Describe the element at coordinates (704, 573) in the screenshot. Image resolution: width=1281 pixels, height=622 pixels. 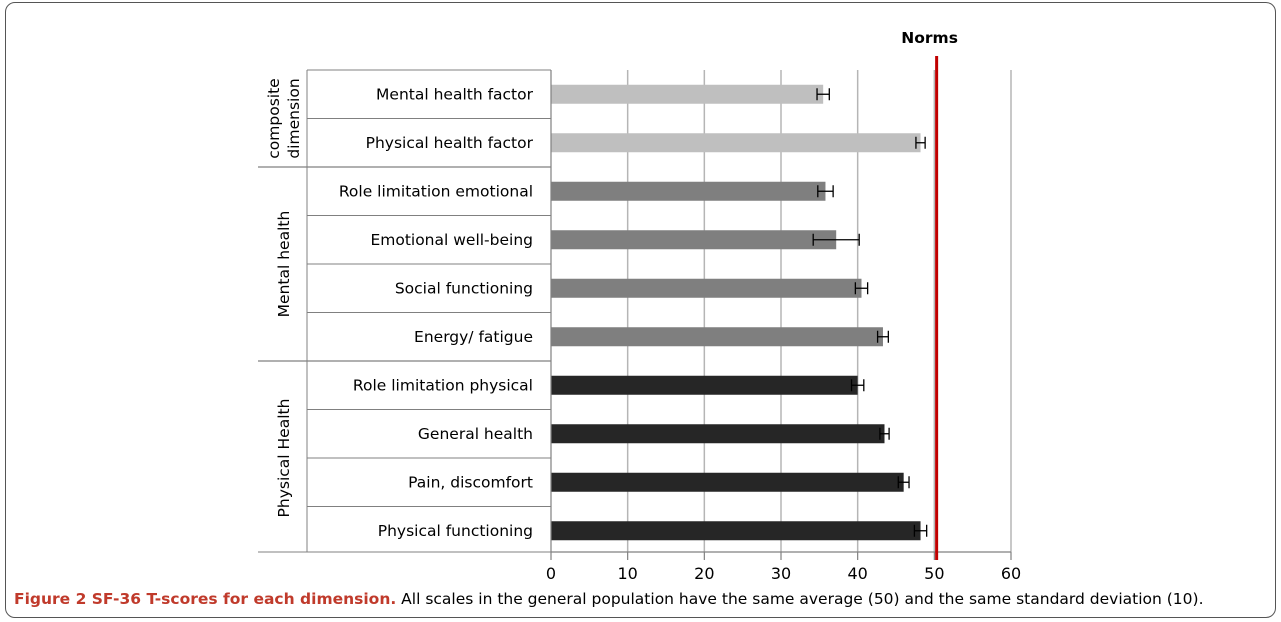
I see `x-tick-label: 20` at that location.